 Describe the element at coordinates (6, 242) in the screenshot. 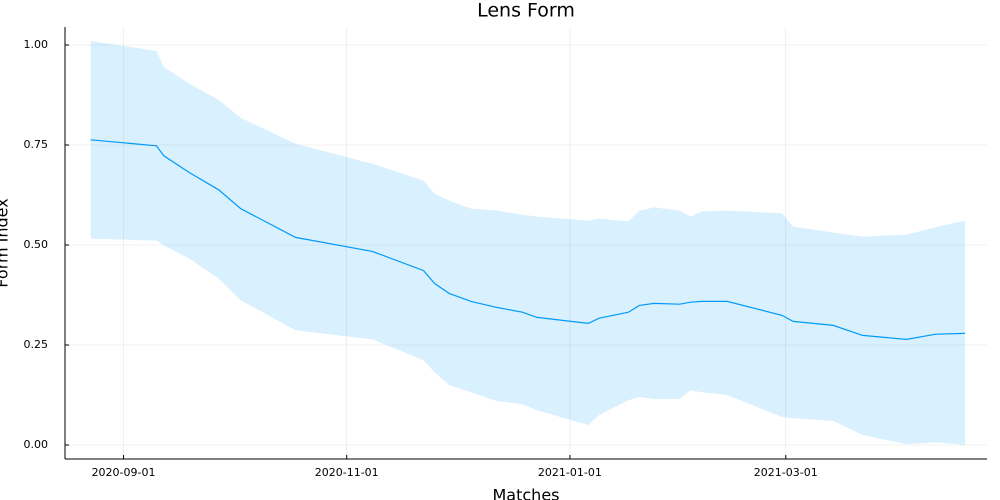

I see `y-axis-label: Form Index` at that location.